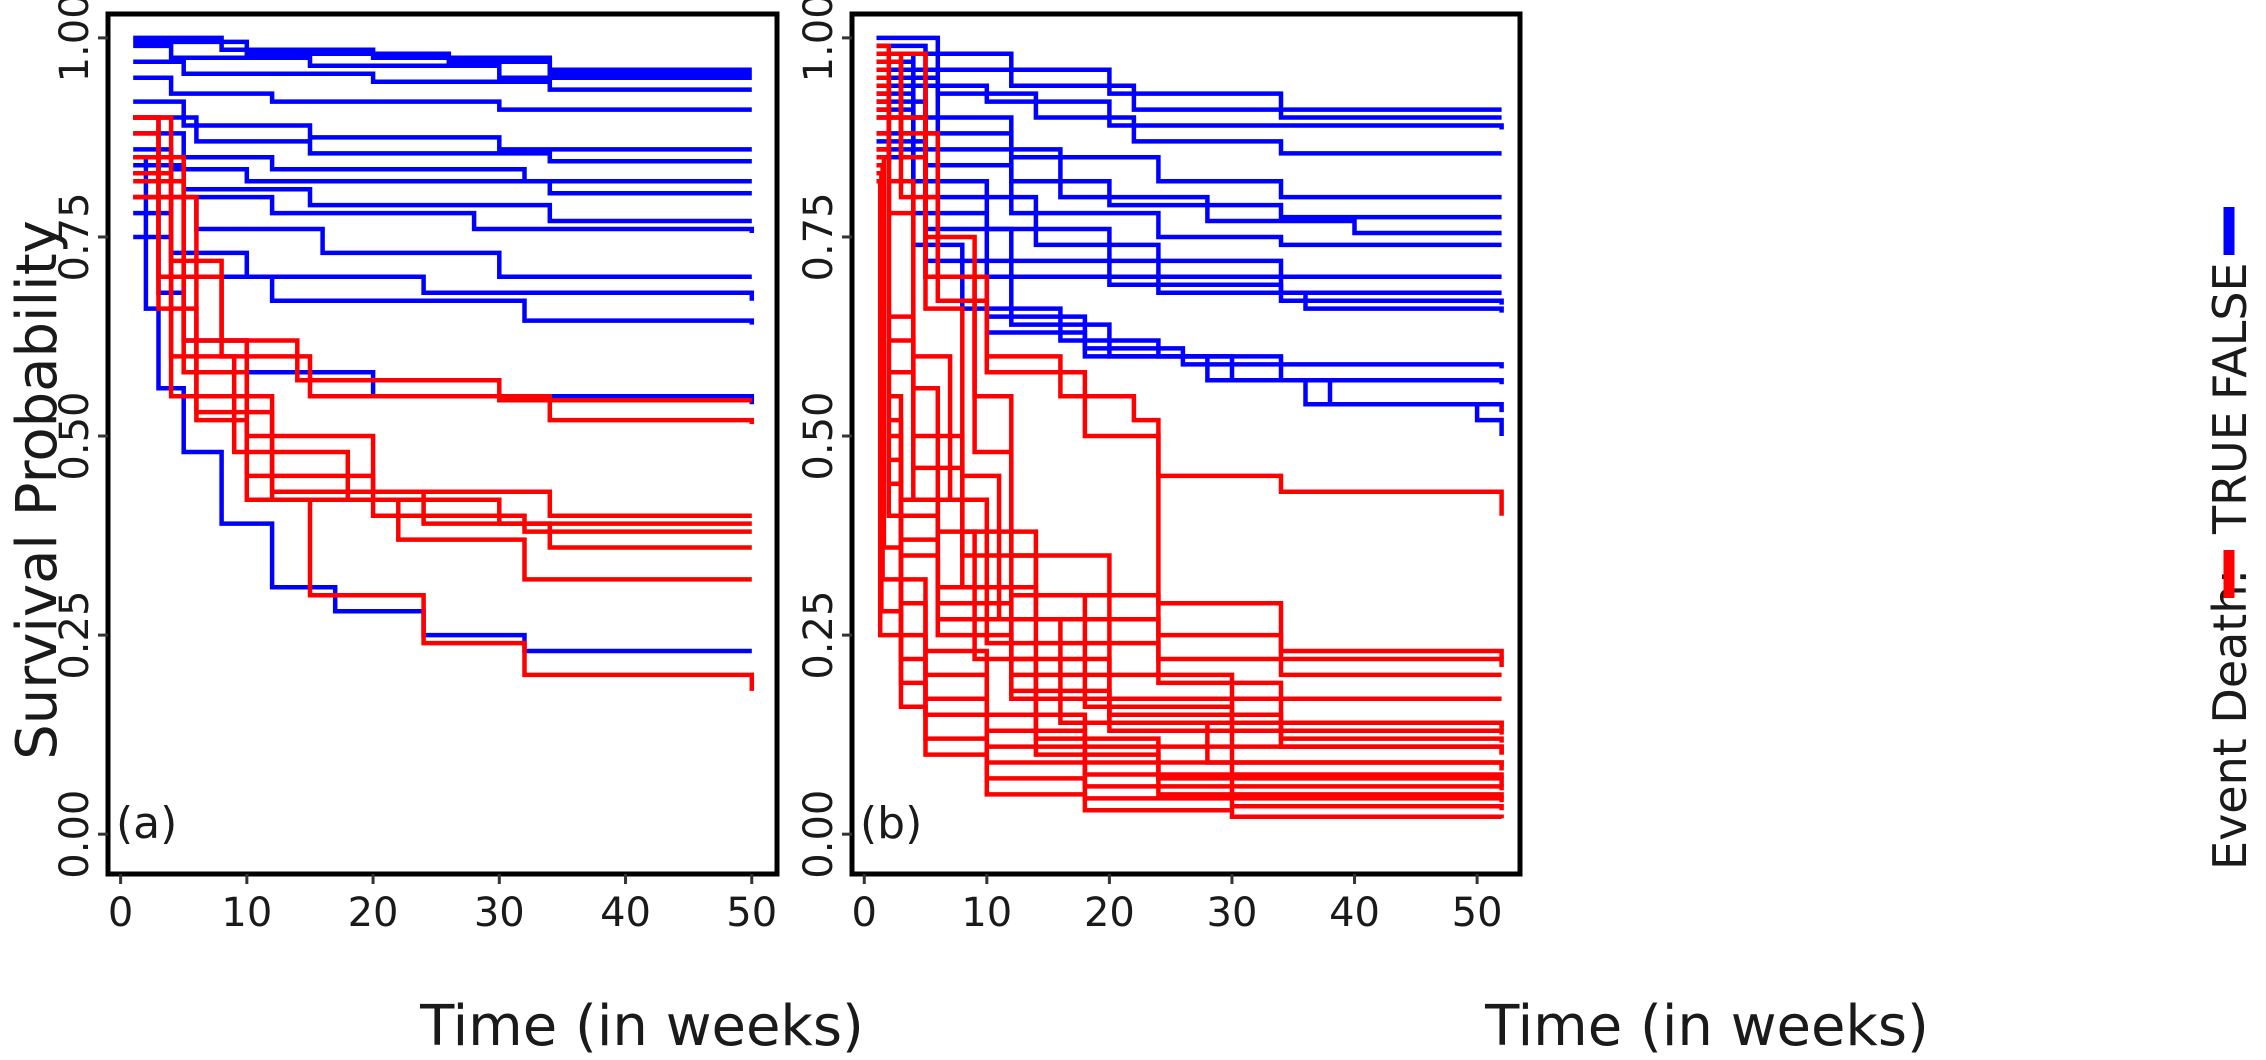 This screenshot has width=2266, height=1060. What do you see at coordinates (2230, 473) in the screenshot?
I see `legend-label-true: TRUE` at bounding box center [2230, 473].